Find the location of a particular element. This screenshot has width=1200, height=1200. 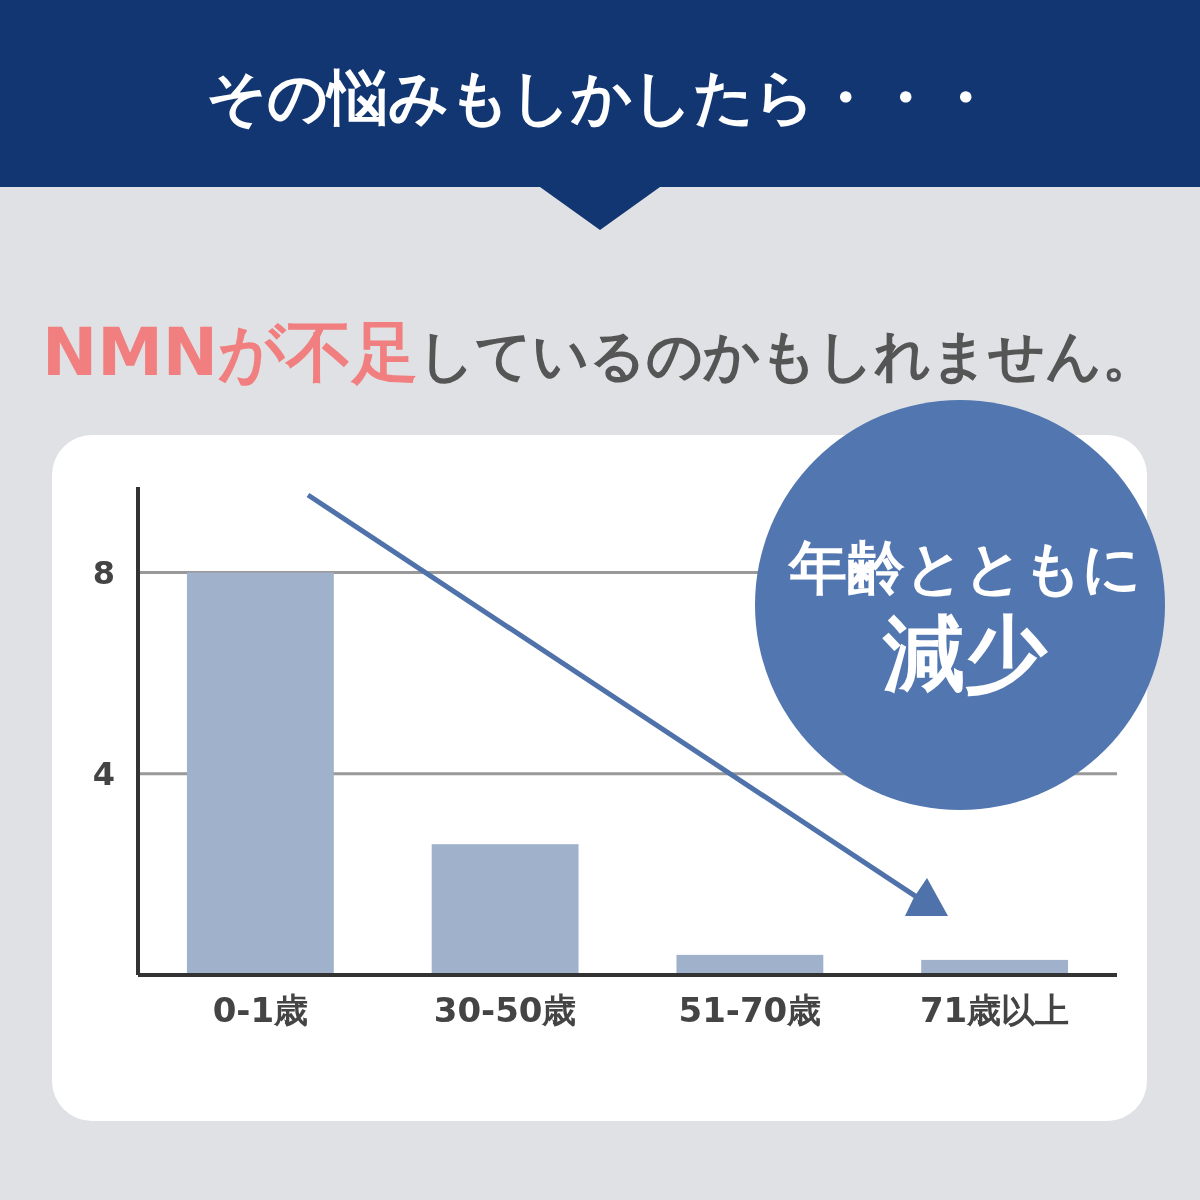

annotation: 減少 is located at coordinates (965, 653).